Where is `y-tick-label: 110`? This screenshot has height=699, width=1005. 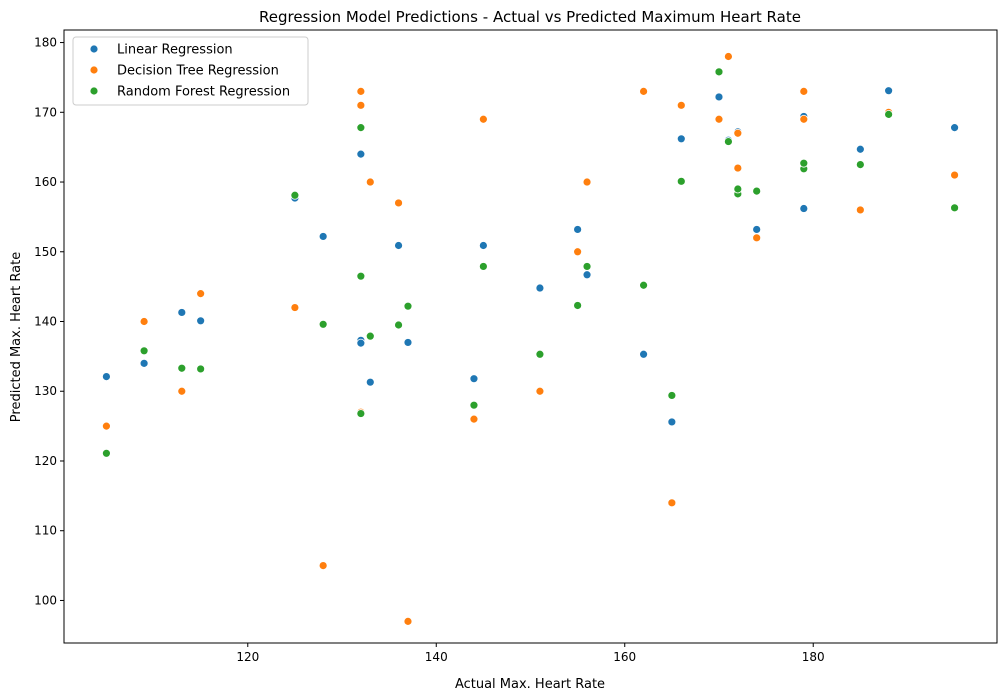
y-tick-label: 110 is located at coordinates (45, 531).